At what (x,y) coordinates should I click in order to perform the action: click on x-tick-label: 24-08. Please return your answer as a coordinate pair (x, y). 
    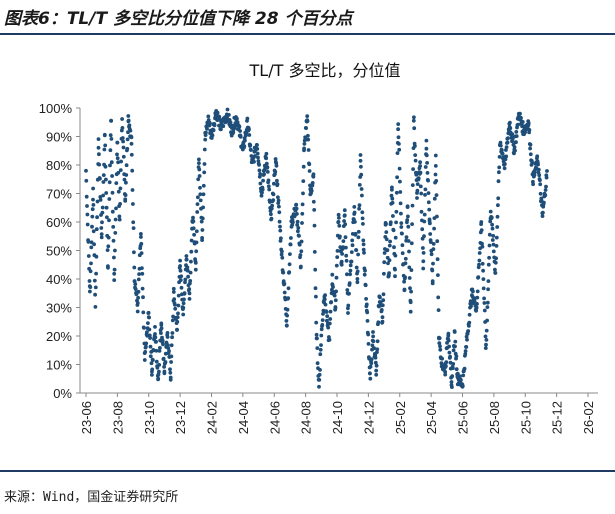
    Looking at the image, I should click on (306, 417).